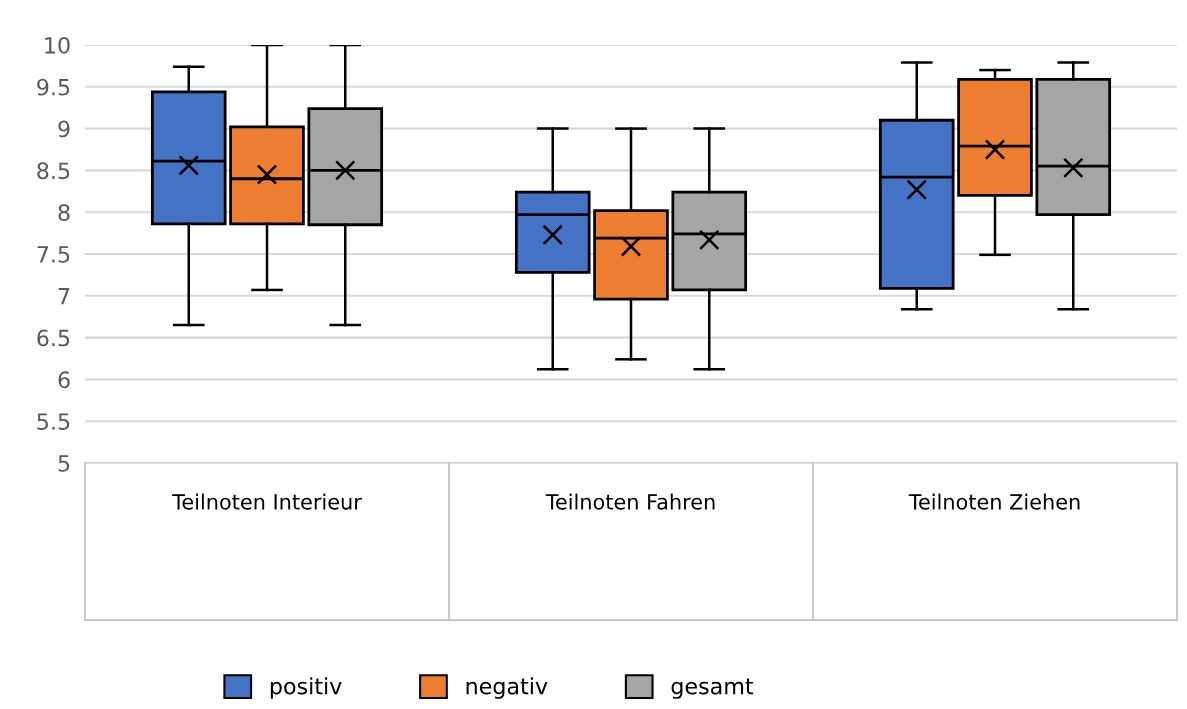 The image size is (1187, 709). What do you see at coordinates (53, 421) in the screenshot?
I see `y-tick-label: 5.5` at bounding box center [53, 421].